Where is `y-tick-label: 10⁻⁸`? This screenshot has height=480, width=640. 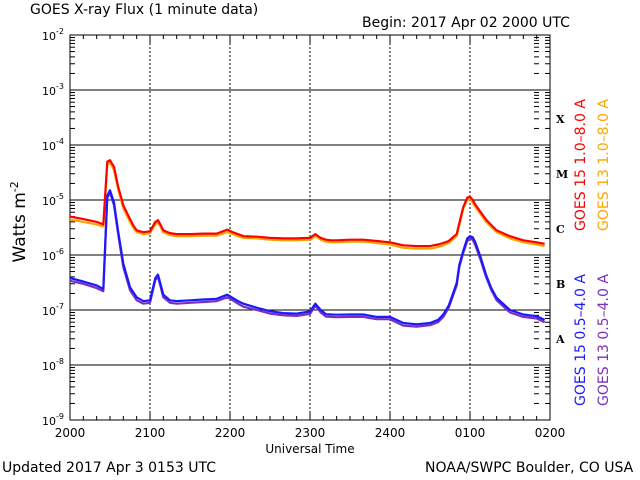
y-tick-label: 10⁻⁸ is located at coordinates (53, 365).